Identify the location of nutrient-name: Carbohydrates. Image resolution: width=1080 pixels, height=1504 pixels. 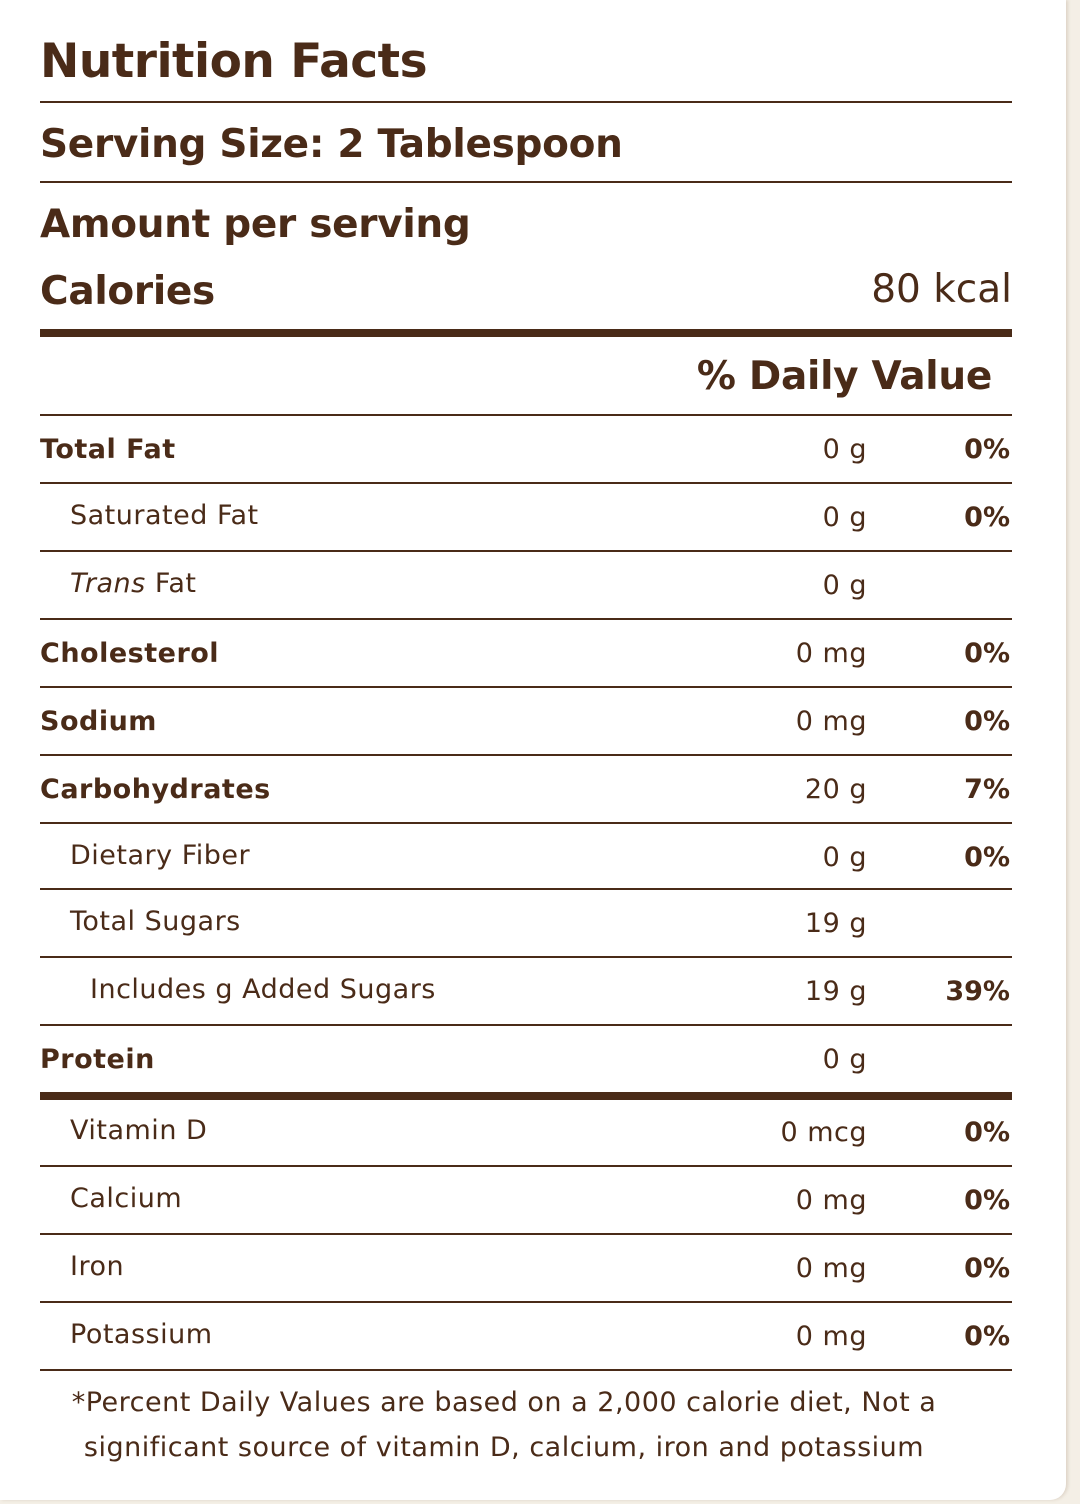
(155, 789).